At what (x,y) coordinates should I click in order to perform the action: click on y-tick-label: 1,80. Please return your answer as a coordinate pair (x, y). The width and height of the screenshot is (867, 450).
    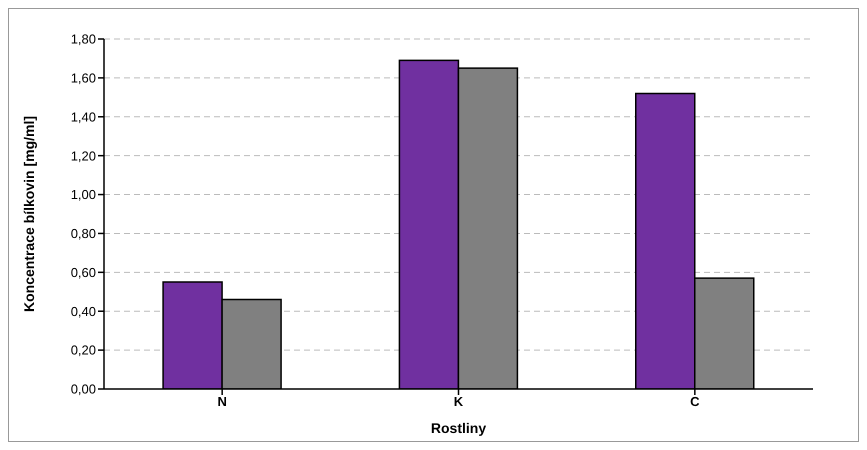
    Looking at the image, I should click on (83, 39).